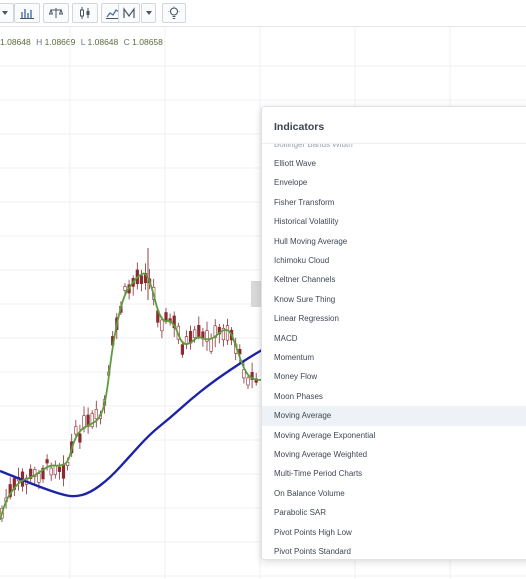  I want to click on slow-moving-average-line, so click(131, 423).